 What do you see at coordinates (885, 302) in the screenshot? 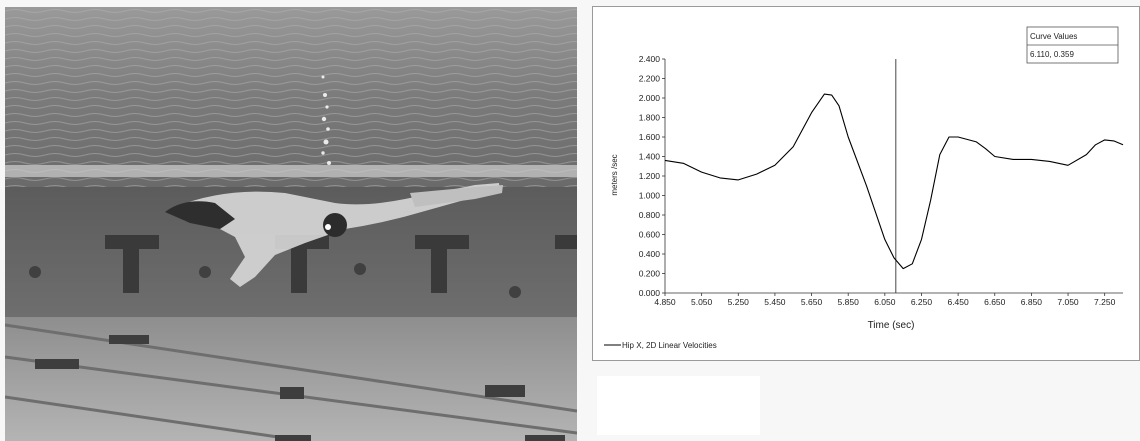
I see `x-tick-label: 6.050` at bounding box center [885, 302].